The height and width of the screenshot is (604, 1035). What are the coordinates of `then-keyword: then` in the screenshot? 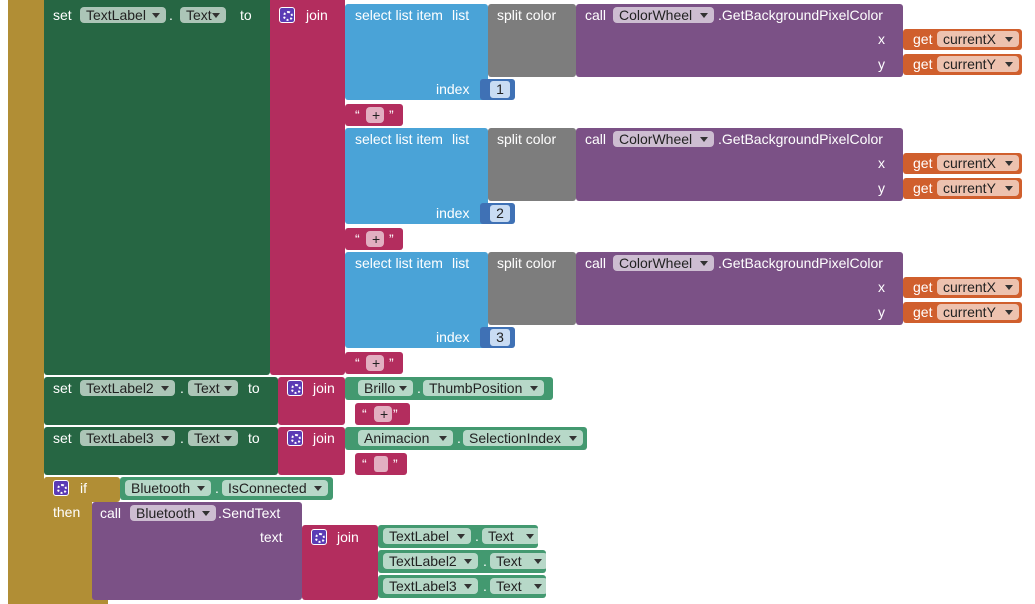 It's located at (67, 512).